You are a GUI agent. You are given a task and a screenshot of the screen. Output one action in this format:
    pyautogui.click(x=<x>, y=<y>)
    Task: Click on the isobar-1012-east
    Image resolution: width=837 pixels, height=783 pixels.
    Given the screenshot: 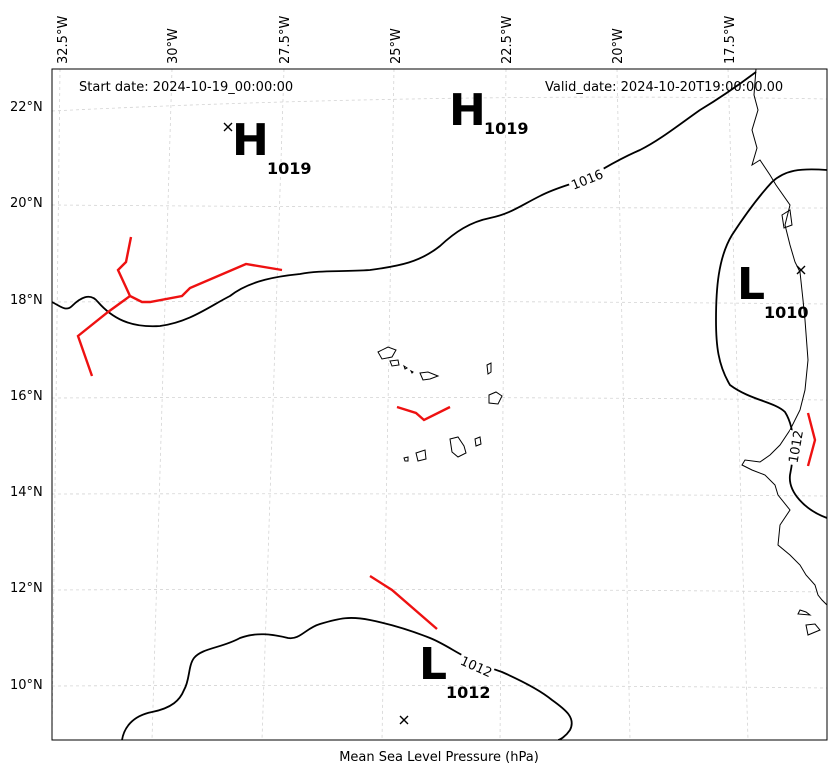 What is the action you would take?
    pyautogui.click(x=771, y=343)
    